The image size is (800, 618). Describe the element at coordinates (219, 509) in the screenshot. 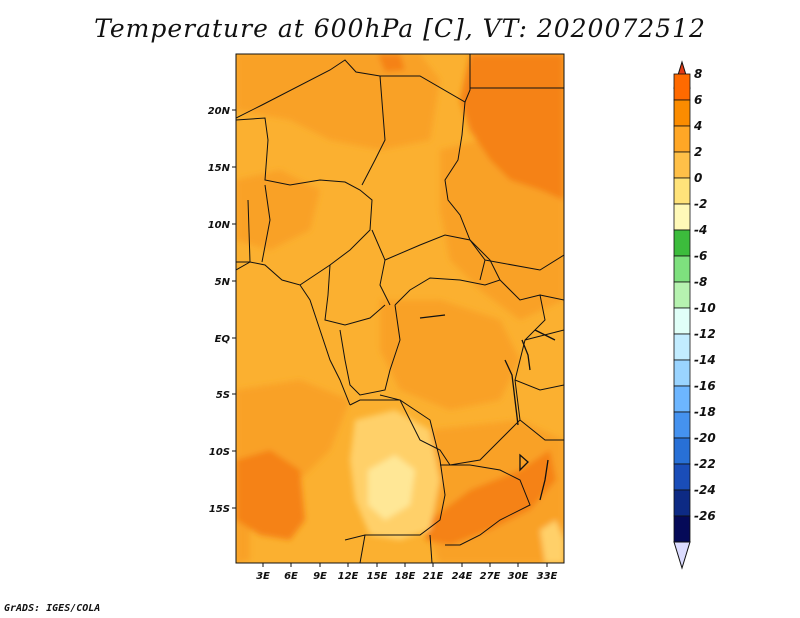

I see `lat-label-15s: 15S` at that location.